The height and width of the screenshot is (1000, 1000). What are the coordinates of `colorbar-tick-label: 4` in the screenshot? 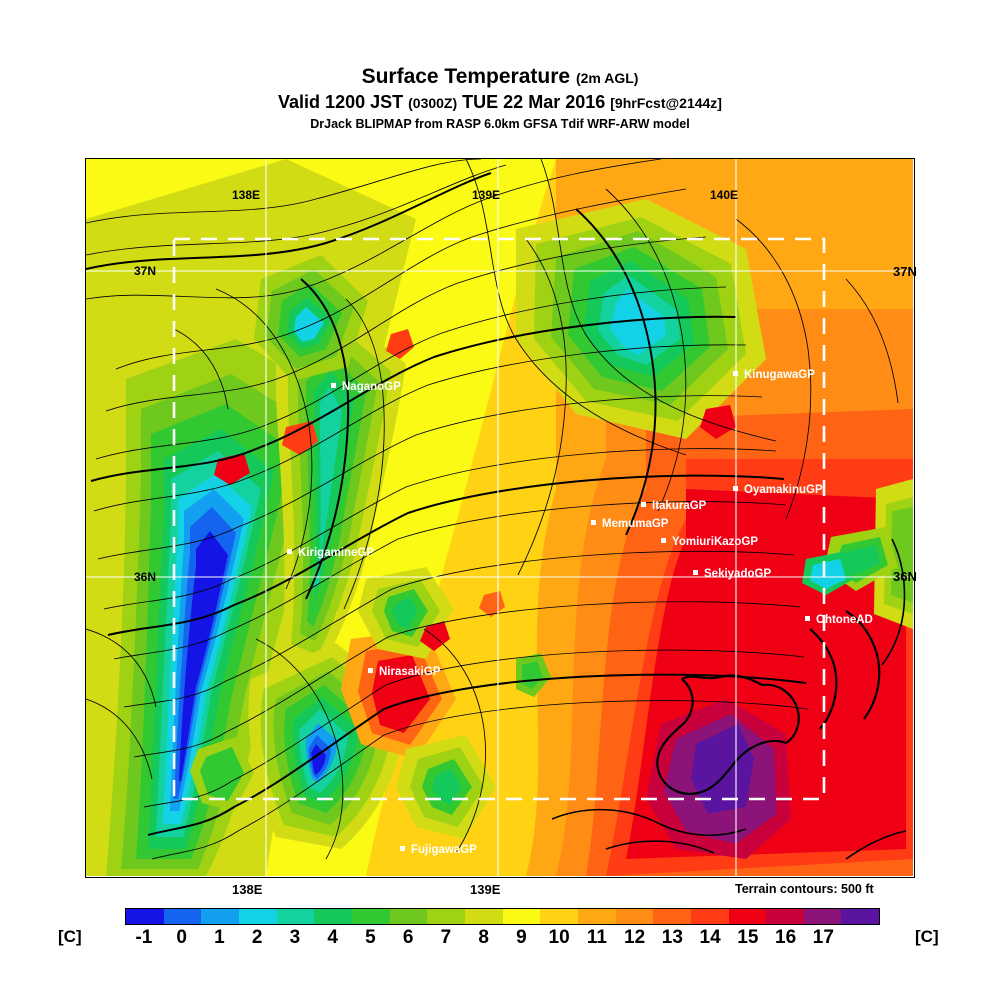 It's located at (332, 937).